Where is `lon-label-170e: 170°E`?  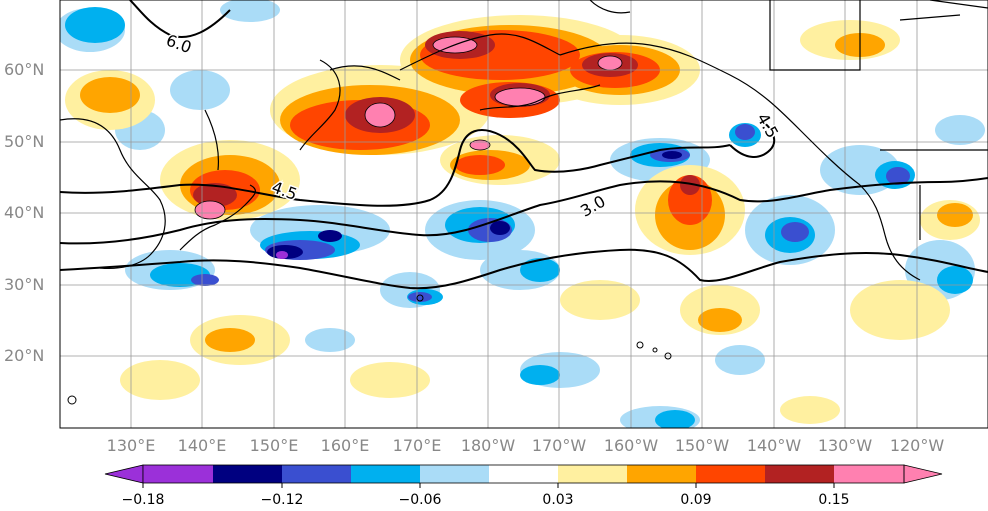 lon-label-170e: 170°E is located at coordinates (417, 445).